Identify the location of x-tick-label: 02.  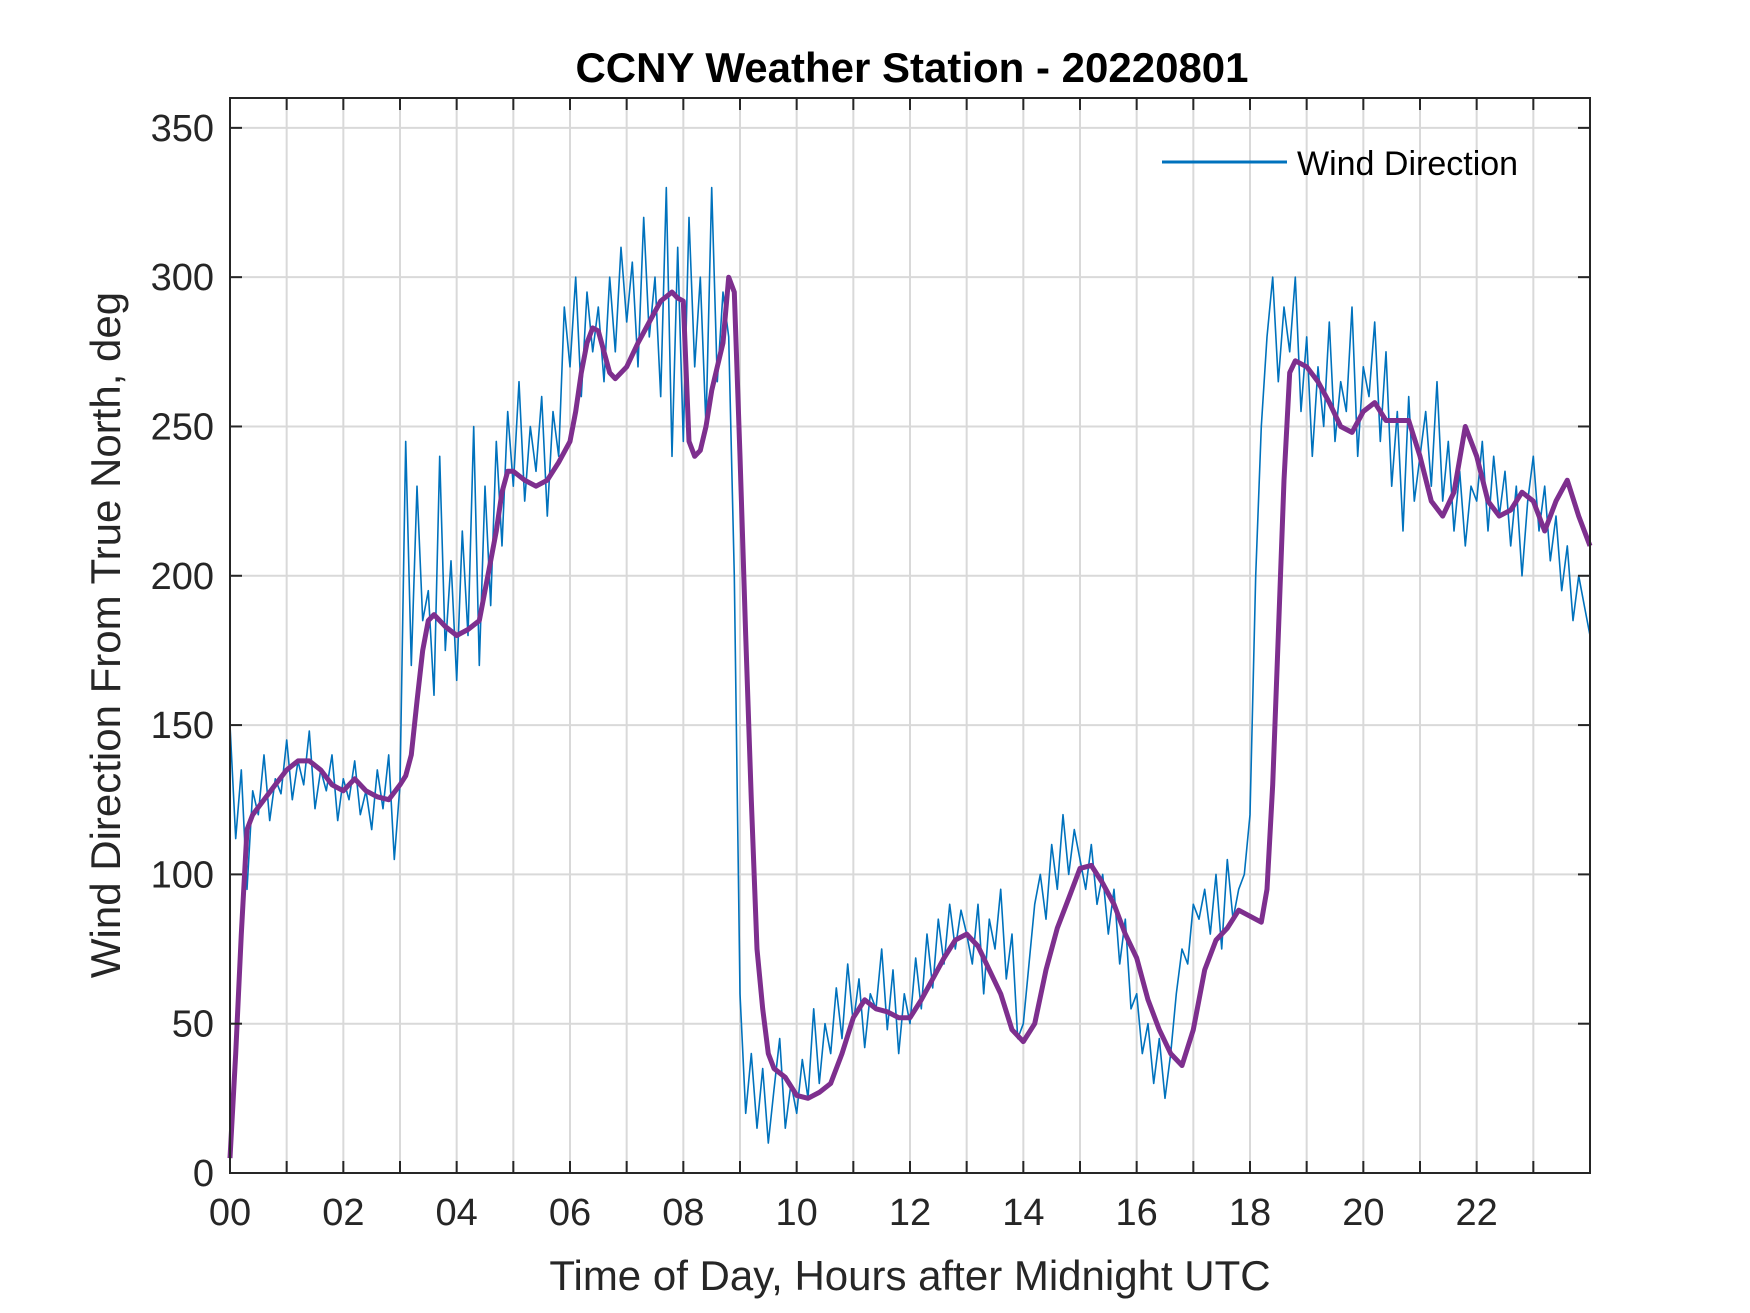
(343, 1213).